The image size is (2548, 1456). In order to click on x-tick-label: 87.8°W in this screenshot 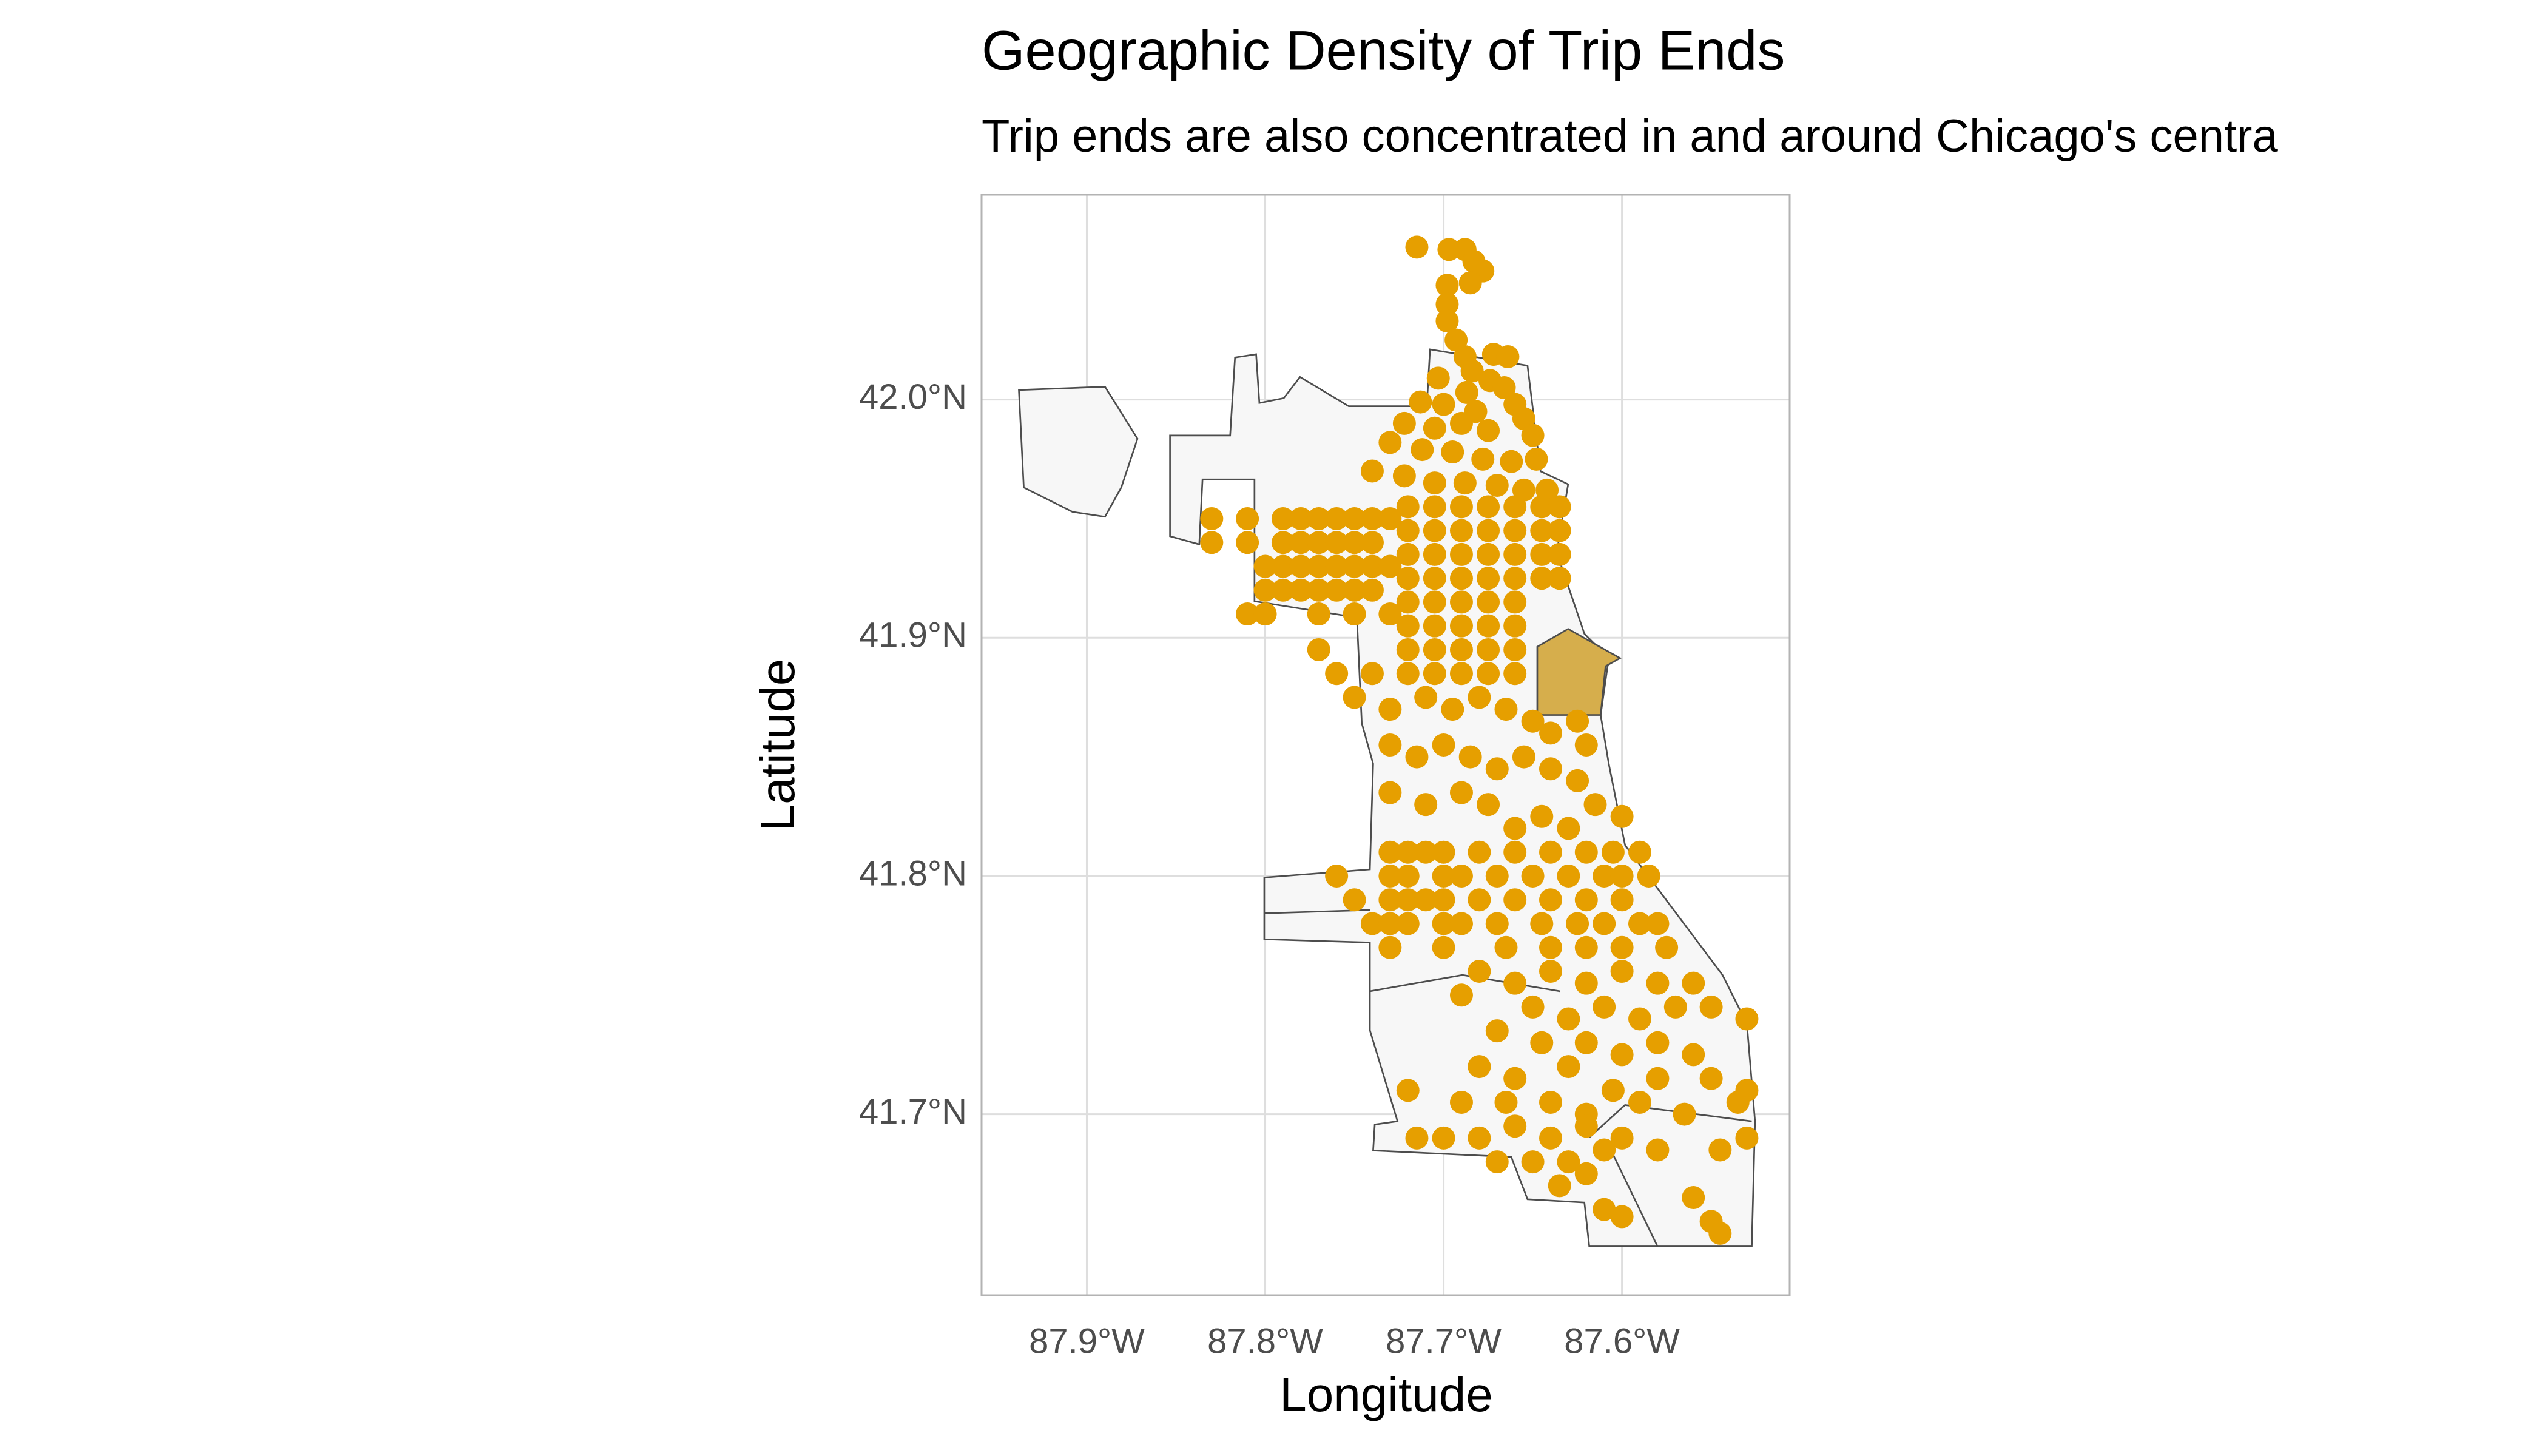, I will do `click(1265, 1341)`.